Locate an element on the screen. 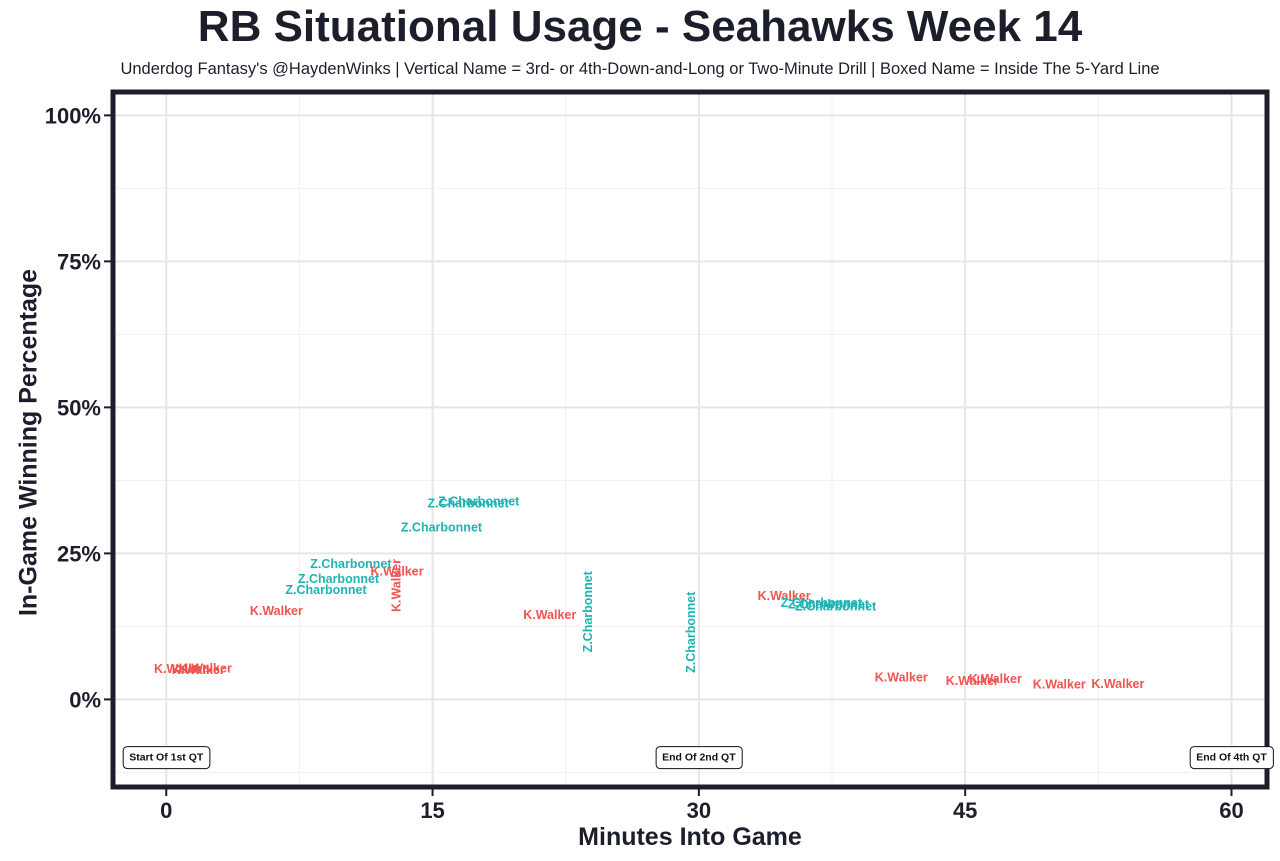  x-tick-label: 0 is located at coordinates (166, 810).